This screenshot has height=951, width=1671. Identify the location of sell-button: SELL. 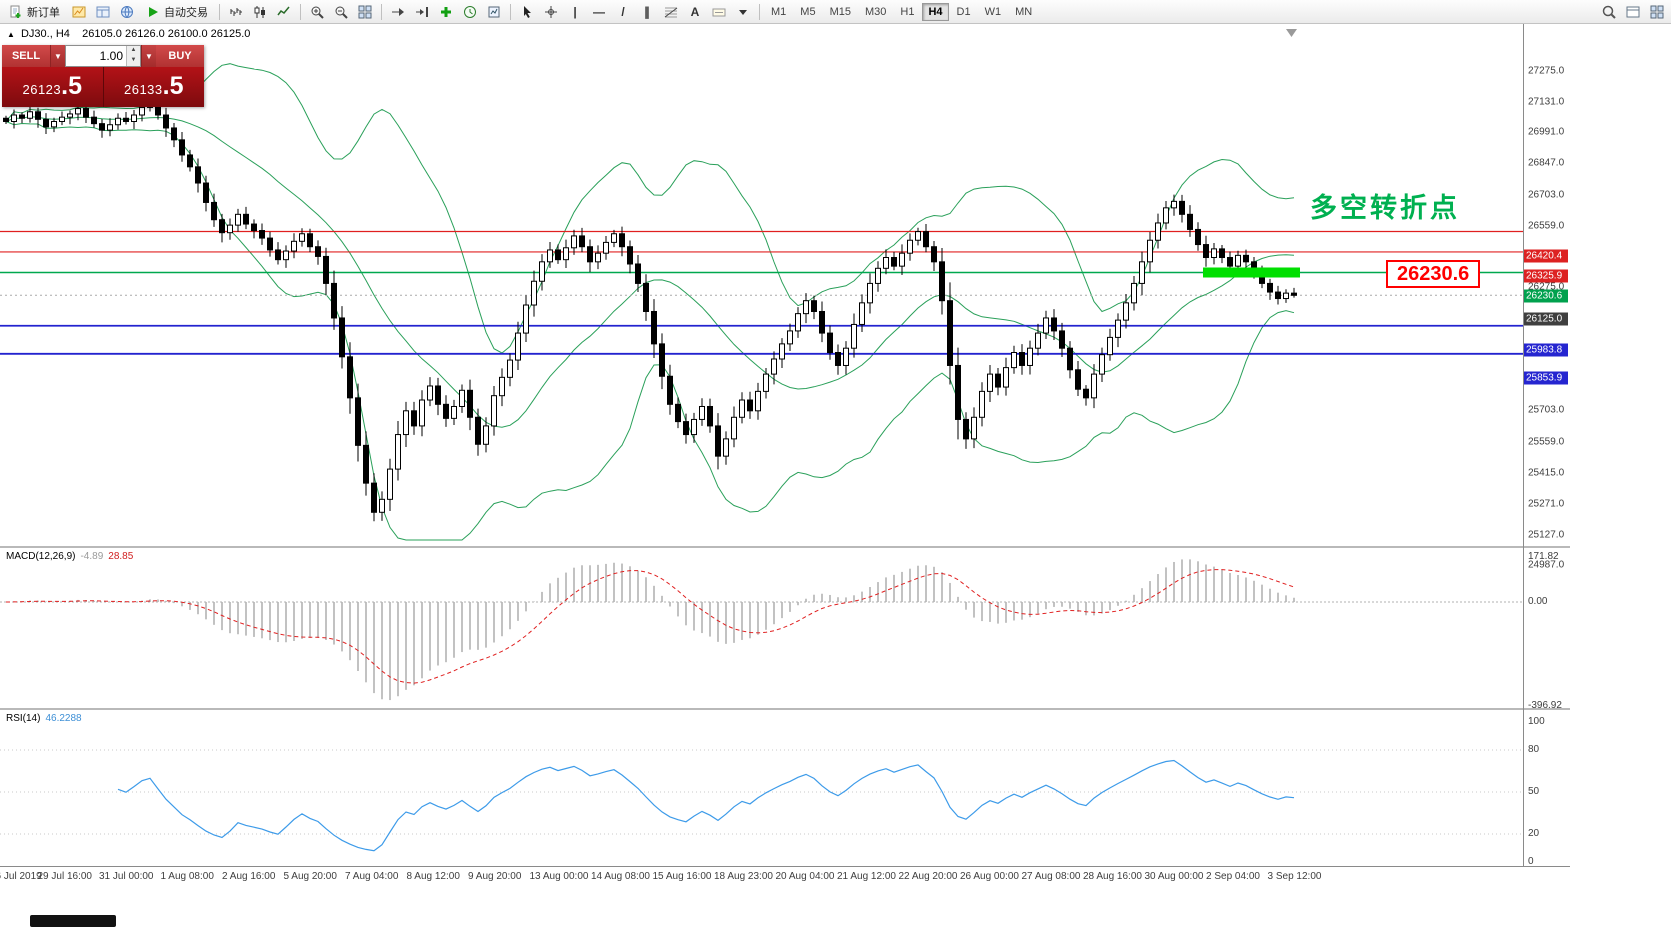
(26, 56).